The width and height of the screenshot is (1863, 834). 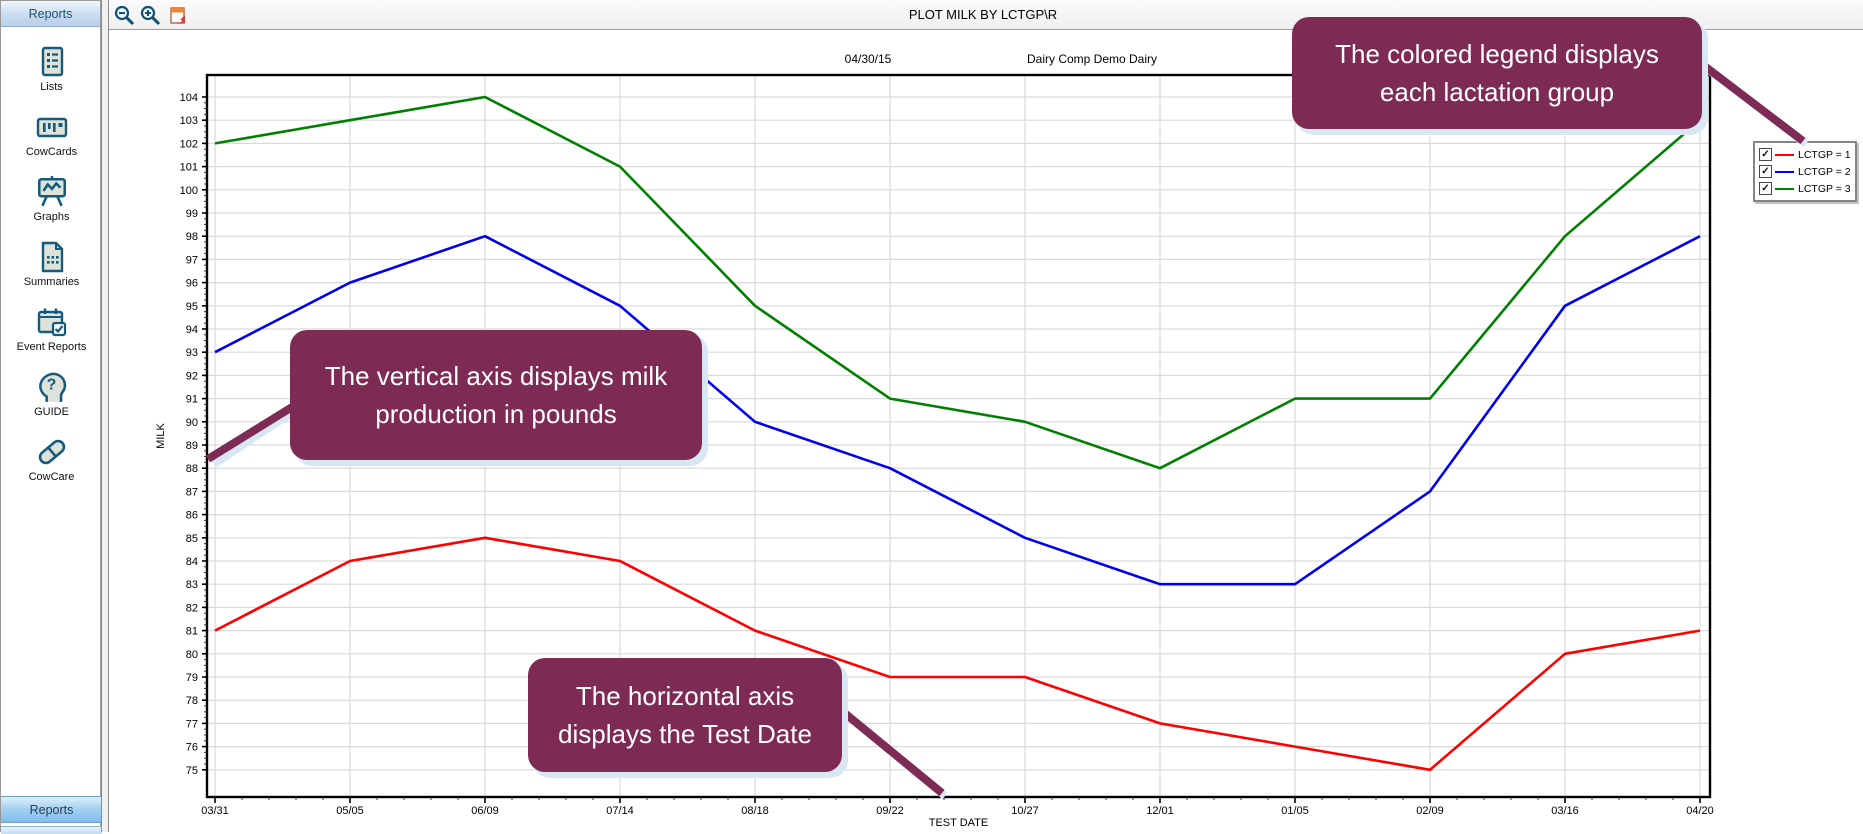 What do you see at coordinates (52, 451) in the screenshot?
I see `cowcare-icon` at bounding box center [52, 451].